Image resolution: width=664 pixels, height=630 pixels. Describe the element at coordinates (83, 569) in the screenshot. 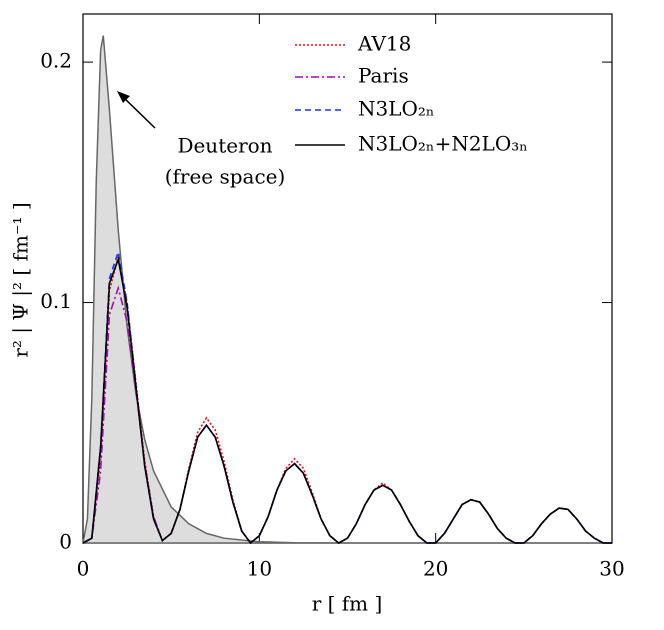

I see `x-tick-label: 0` at that location.